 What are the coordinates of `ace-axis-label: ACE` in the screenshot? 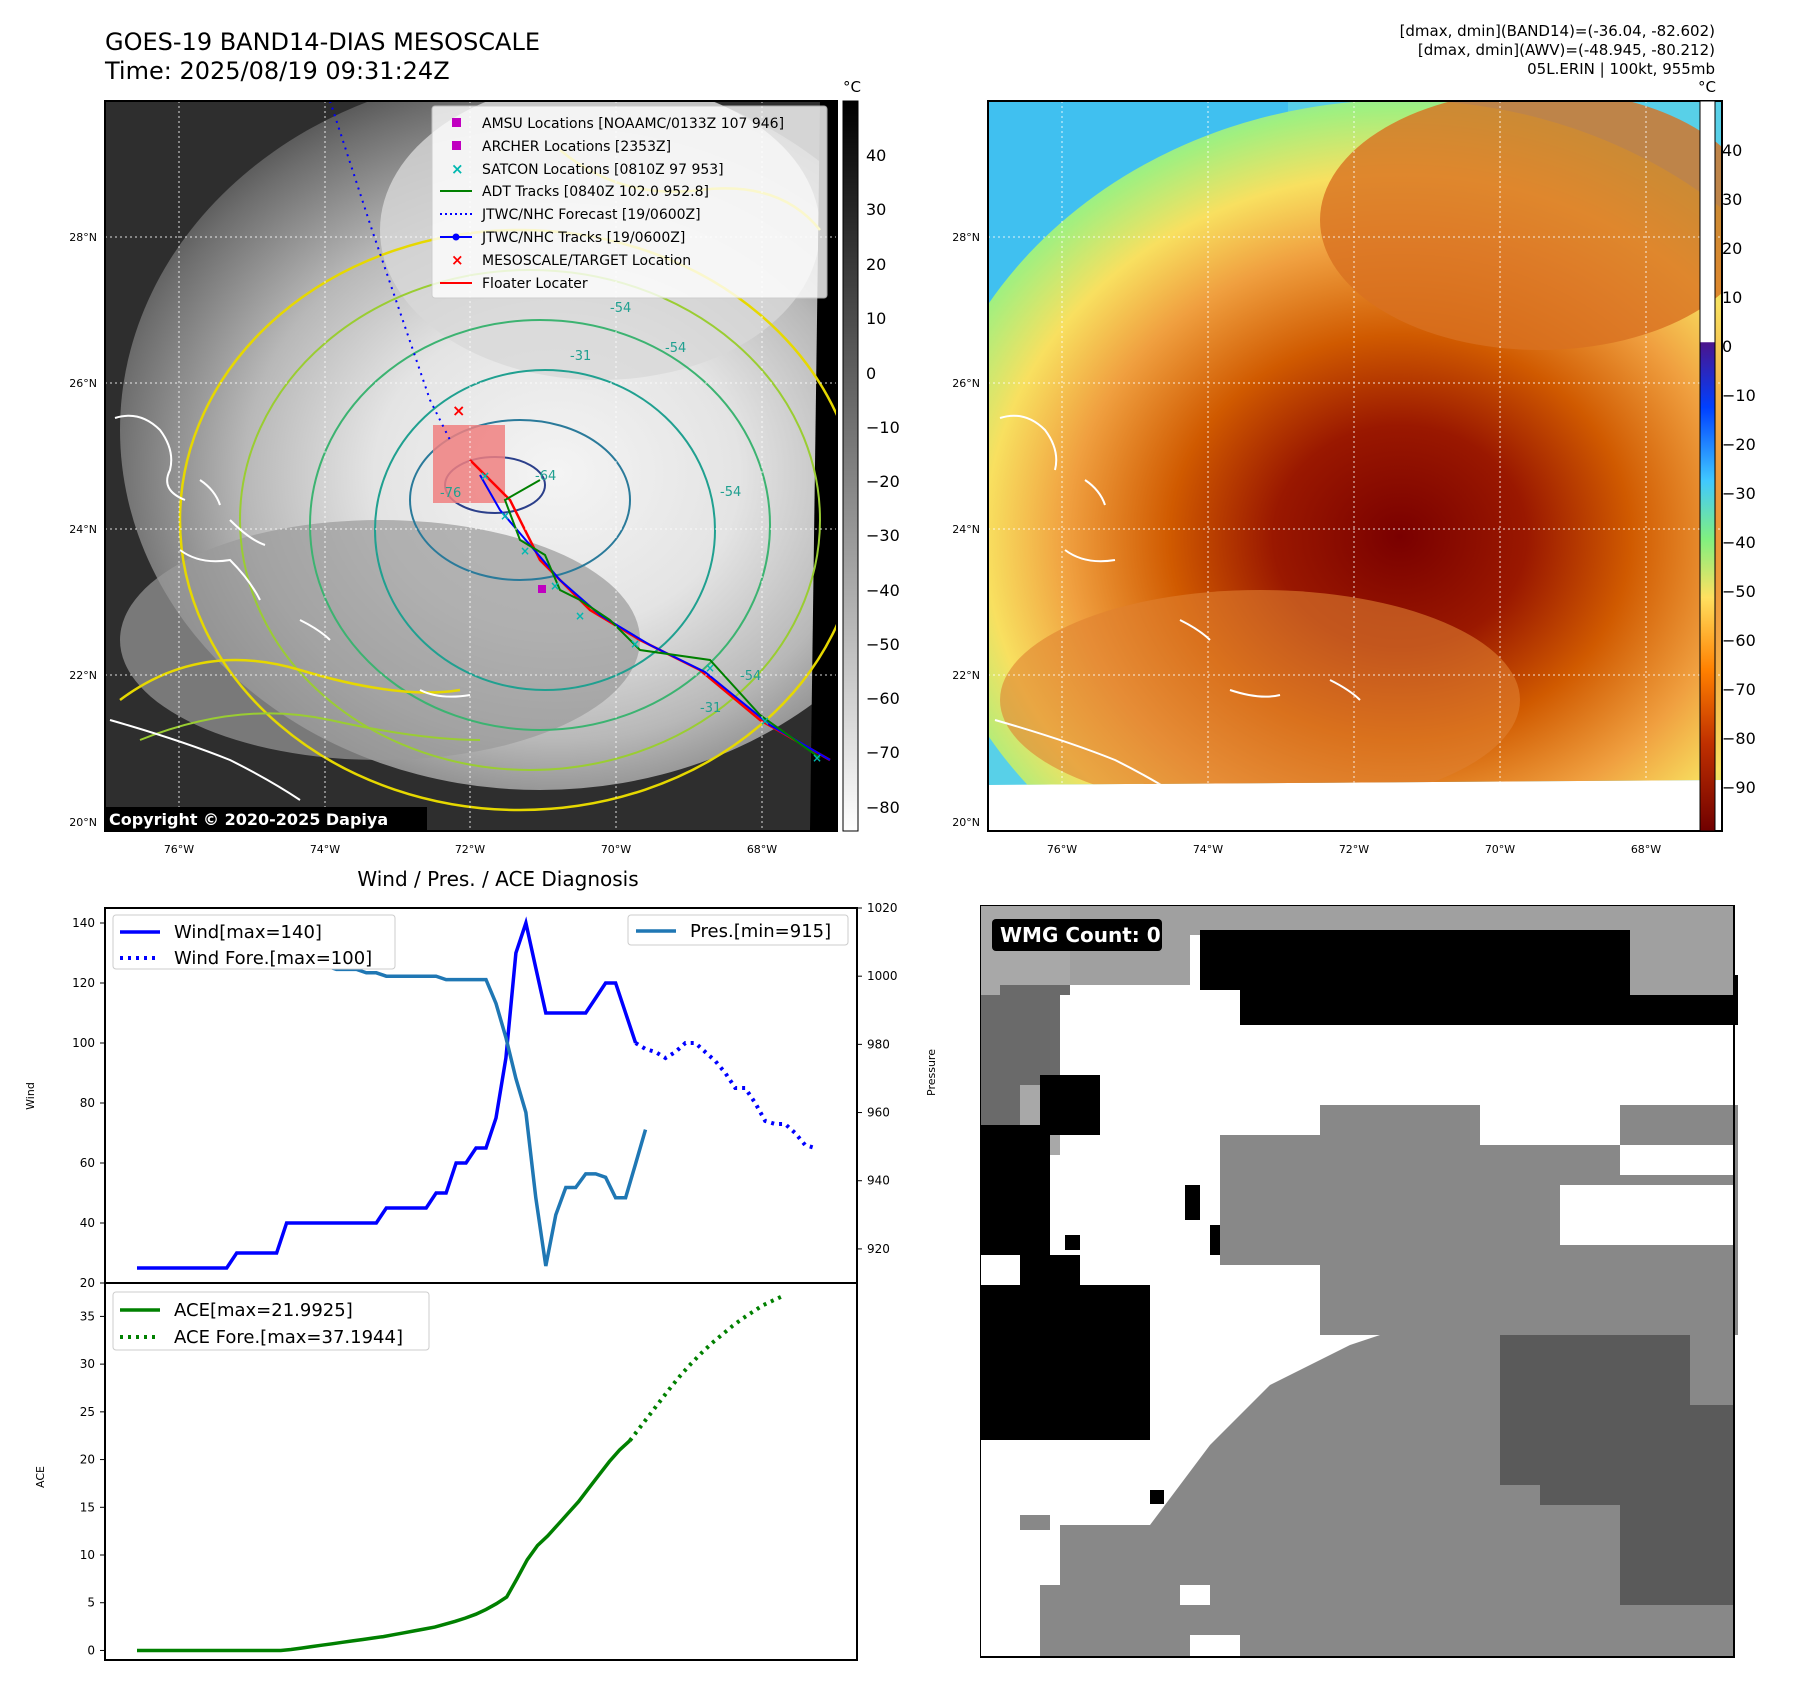 It's located at (40, 1477).